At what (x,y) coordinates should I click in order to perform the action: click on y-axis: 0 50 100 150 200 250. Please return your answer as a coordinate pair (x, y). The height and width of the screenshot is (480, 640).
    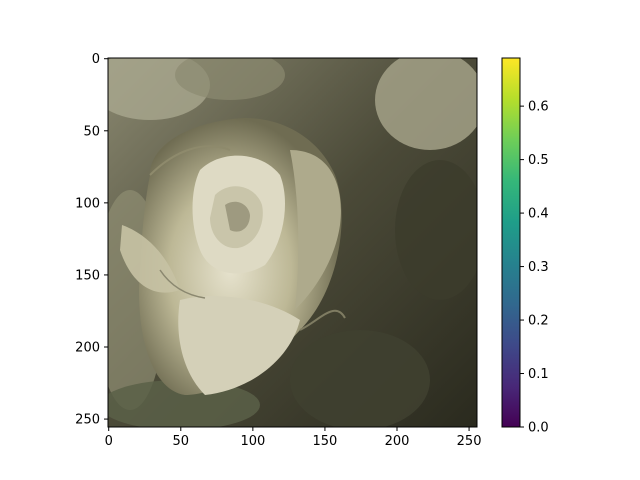
    Looking at the image, I should click on (91, 240).